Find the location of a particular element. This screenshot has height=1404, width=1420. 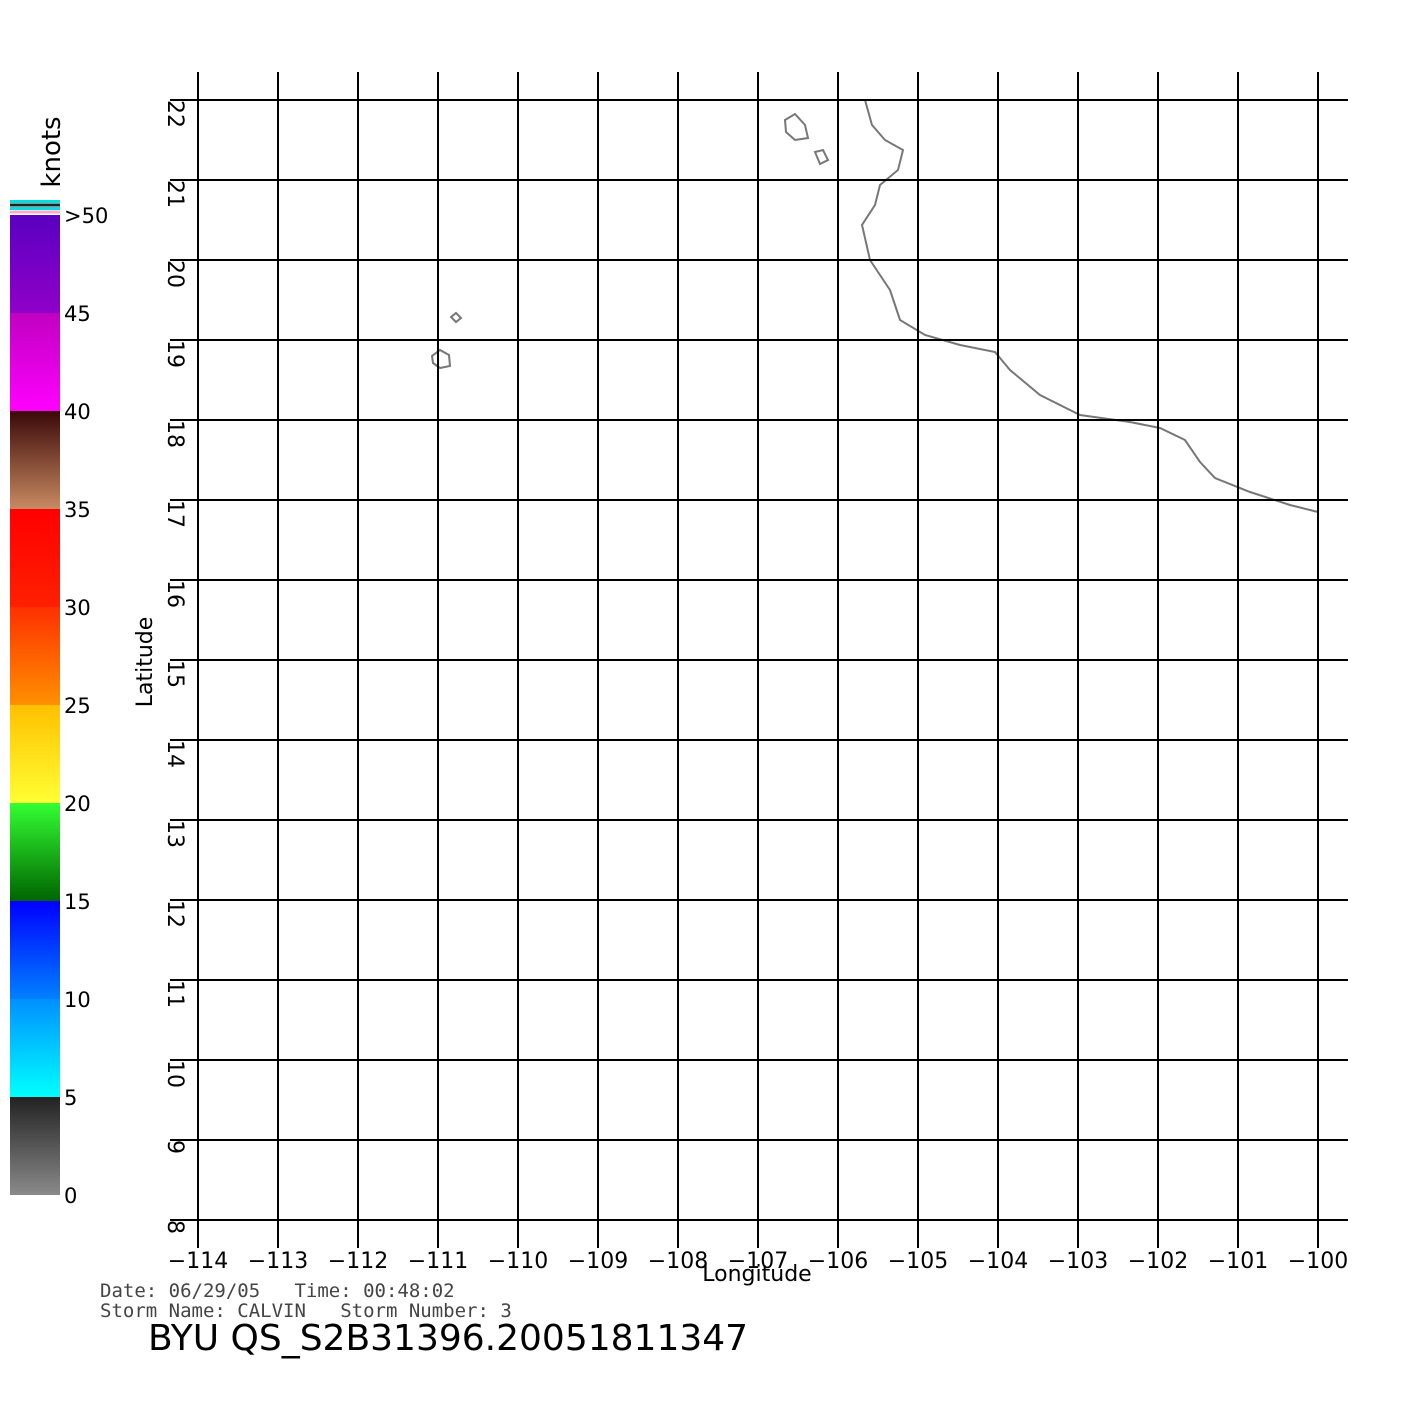

x-tick-label: −105 is located at coordinates (918, 1261).